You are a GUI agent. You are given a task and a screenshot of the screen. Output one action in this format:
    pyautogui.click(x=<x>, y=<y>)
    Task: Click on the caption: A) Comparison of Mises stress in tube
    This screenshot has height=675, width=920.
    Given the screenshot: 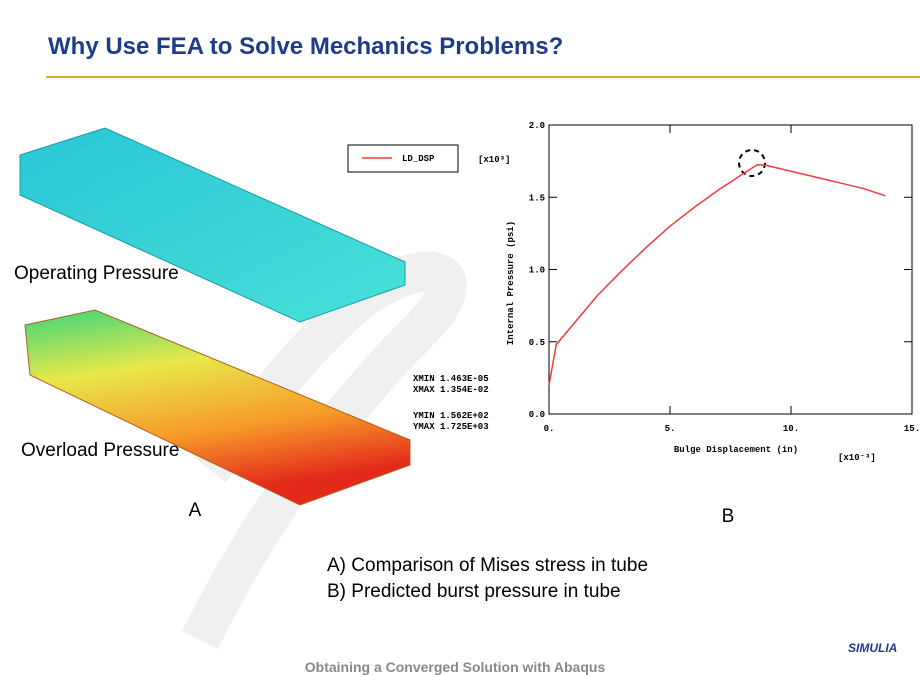 What is the action you would take?
    pyautogui.click(x=487, y=565)
    